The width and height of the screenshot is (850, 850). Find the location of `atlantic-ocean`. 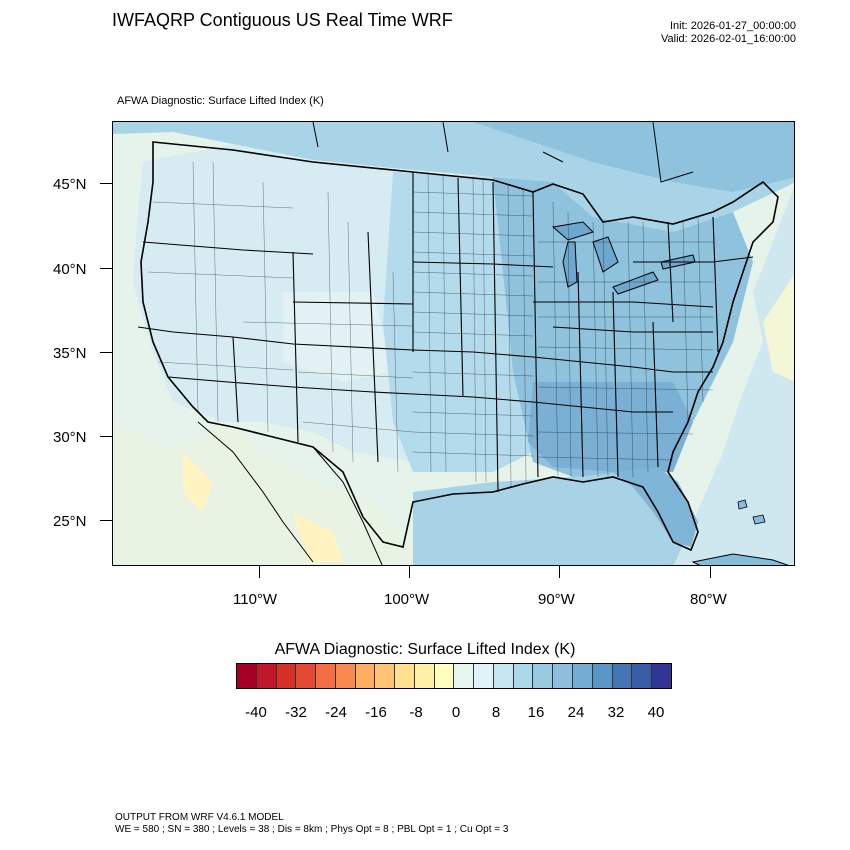

atlantic-ocean is located at coordinates (733, 376).